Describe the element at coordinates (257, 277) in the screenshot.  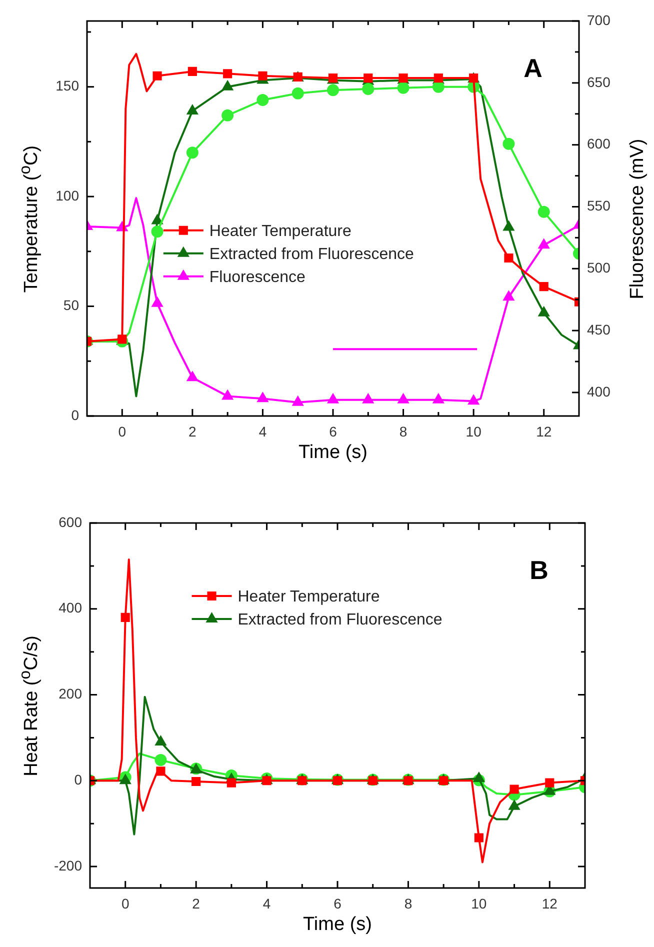
I see `legend-label: Fluorescence` at that location.